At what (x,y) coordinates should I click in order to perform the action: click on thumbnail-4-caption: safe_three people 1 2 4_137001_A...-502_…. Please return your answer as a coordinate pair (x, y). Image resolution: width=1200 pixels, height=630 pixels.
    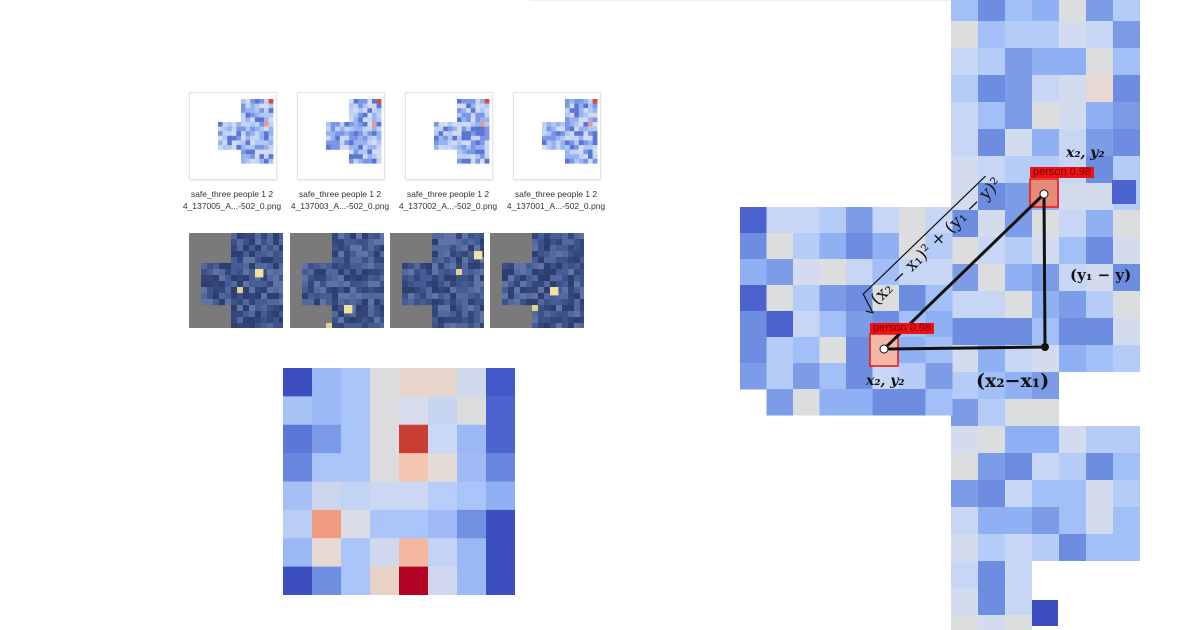
    Looking at the image, I should click on (556, 200).